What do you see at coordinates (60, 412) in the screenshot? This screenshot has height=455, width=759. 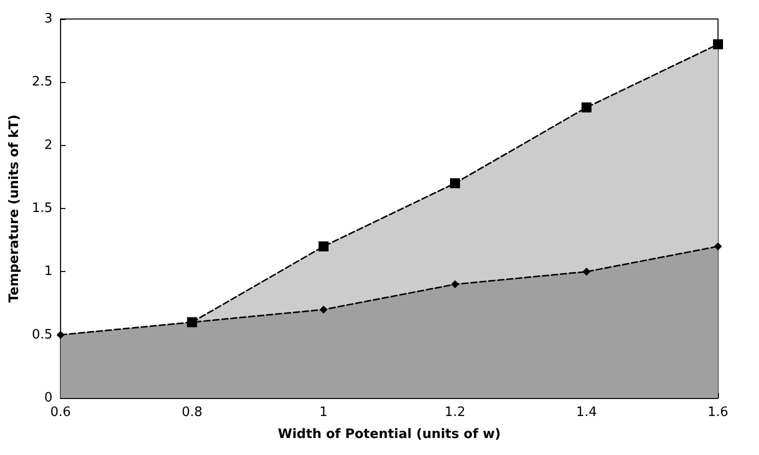 I see `x-tick-label: 0.6` at bounding box center [60, 412].